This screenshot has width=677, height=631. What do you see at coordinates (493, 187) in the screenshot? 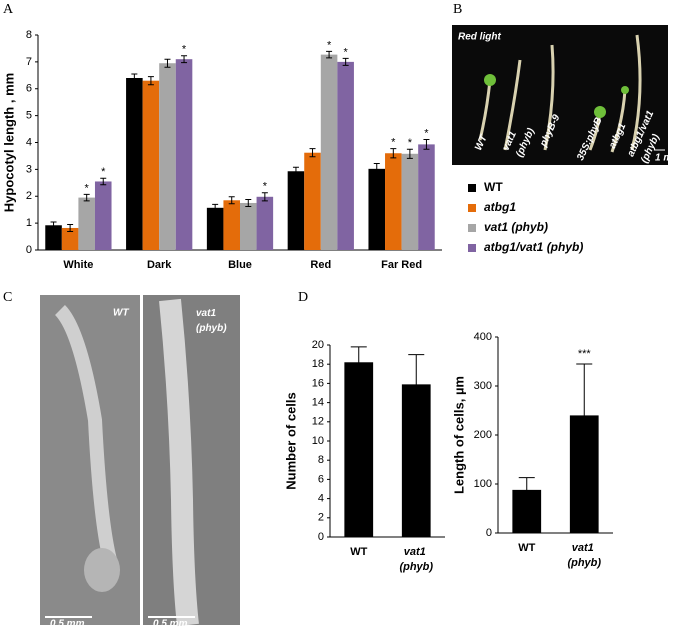
I see `legend-label: WT` at bounding box center [493, 187].